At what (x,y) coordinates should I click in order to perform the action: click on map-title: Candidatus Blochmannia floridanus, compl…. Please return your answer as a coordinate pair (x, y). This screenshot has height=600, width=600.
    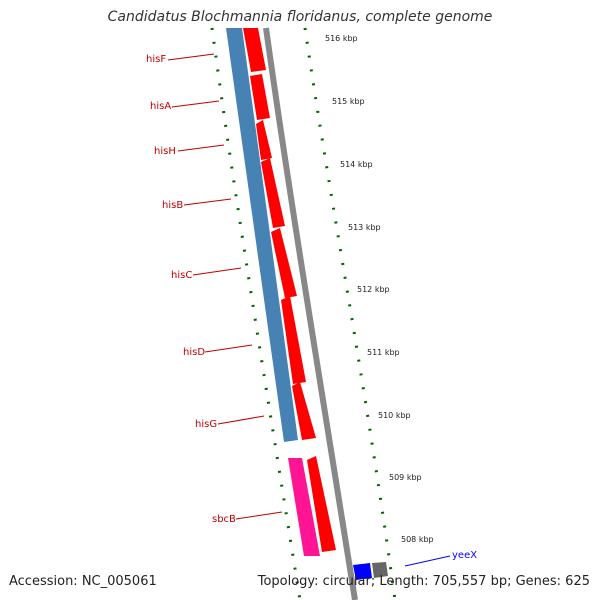
    Looking at the image, I should click on (300, 17).